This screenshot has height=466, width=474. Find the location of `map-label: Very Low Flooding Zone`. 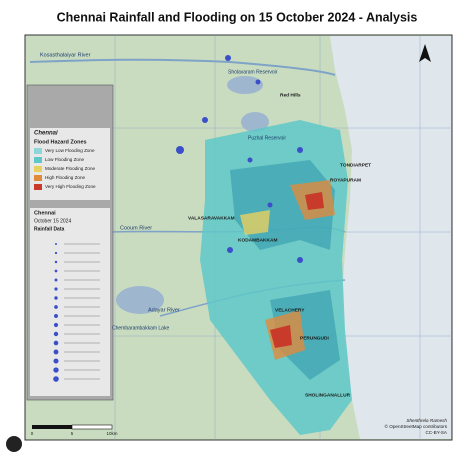

map-label: Very Low Flooding Zone is located at coordinates (70, 150).